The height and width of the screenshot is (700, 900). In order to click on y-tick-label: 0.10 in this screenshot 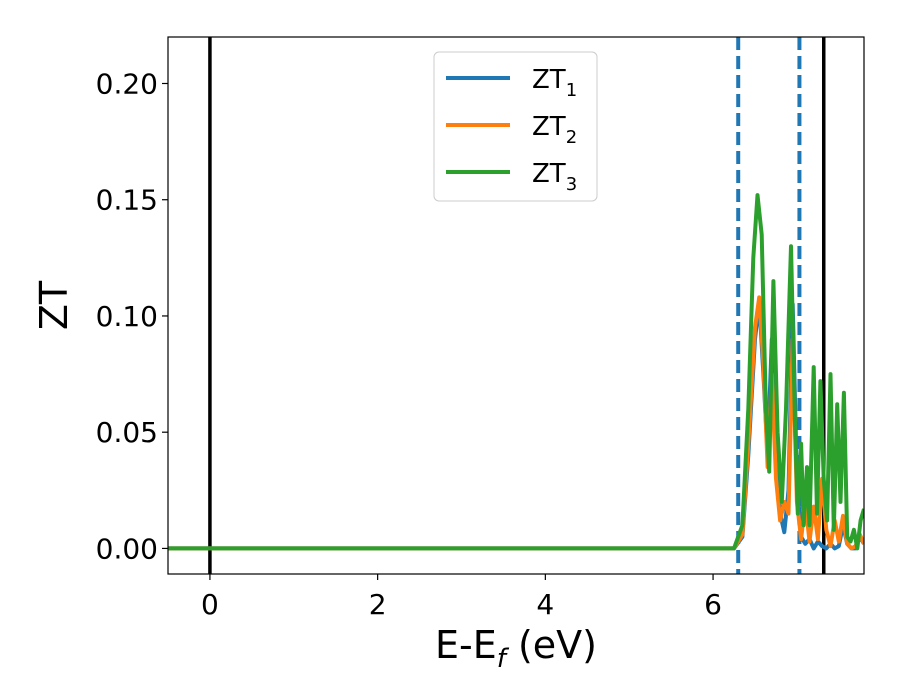, I will do `click(127, 316)`.